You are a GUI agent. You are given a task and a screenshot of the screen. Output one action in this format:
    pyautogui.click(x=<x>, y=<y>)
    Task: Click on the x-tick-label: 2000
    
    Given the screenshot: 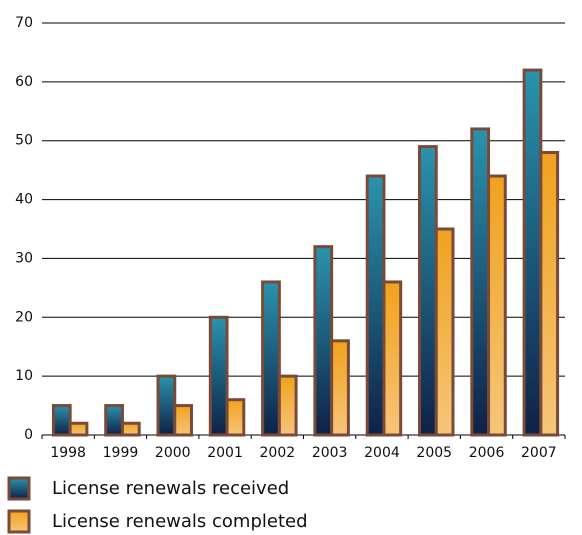 What is the action you would take?
    pyautogui.click(x=173, y=453)
    